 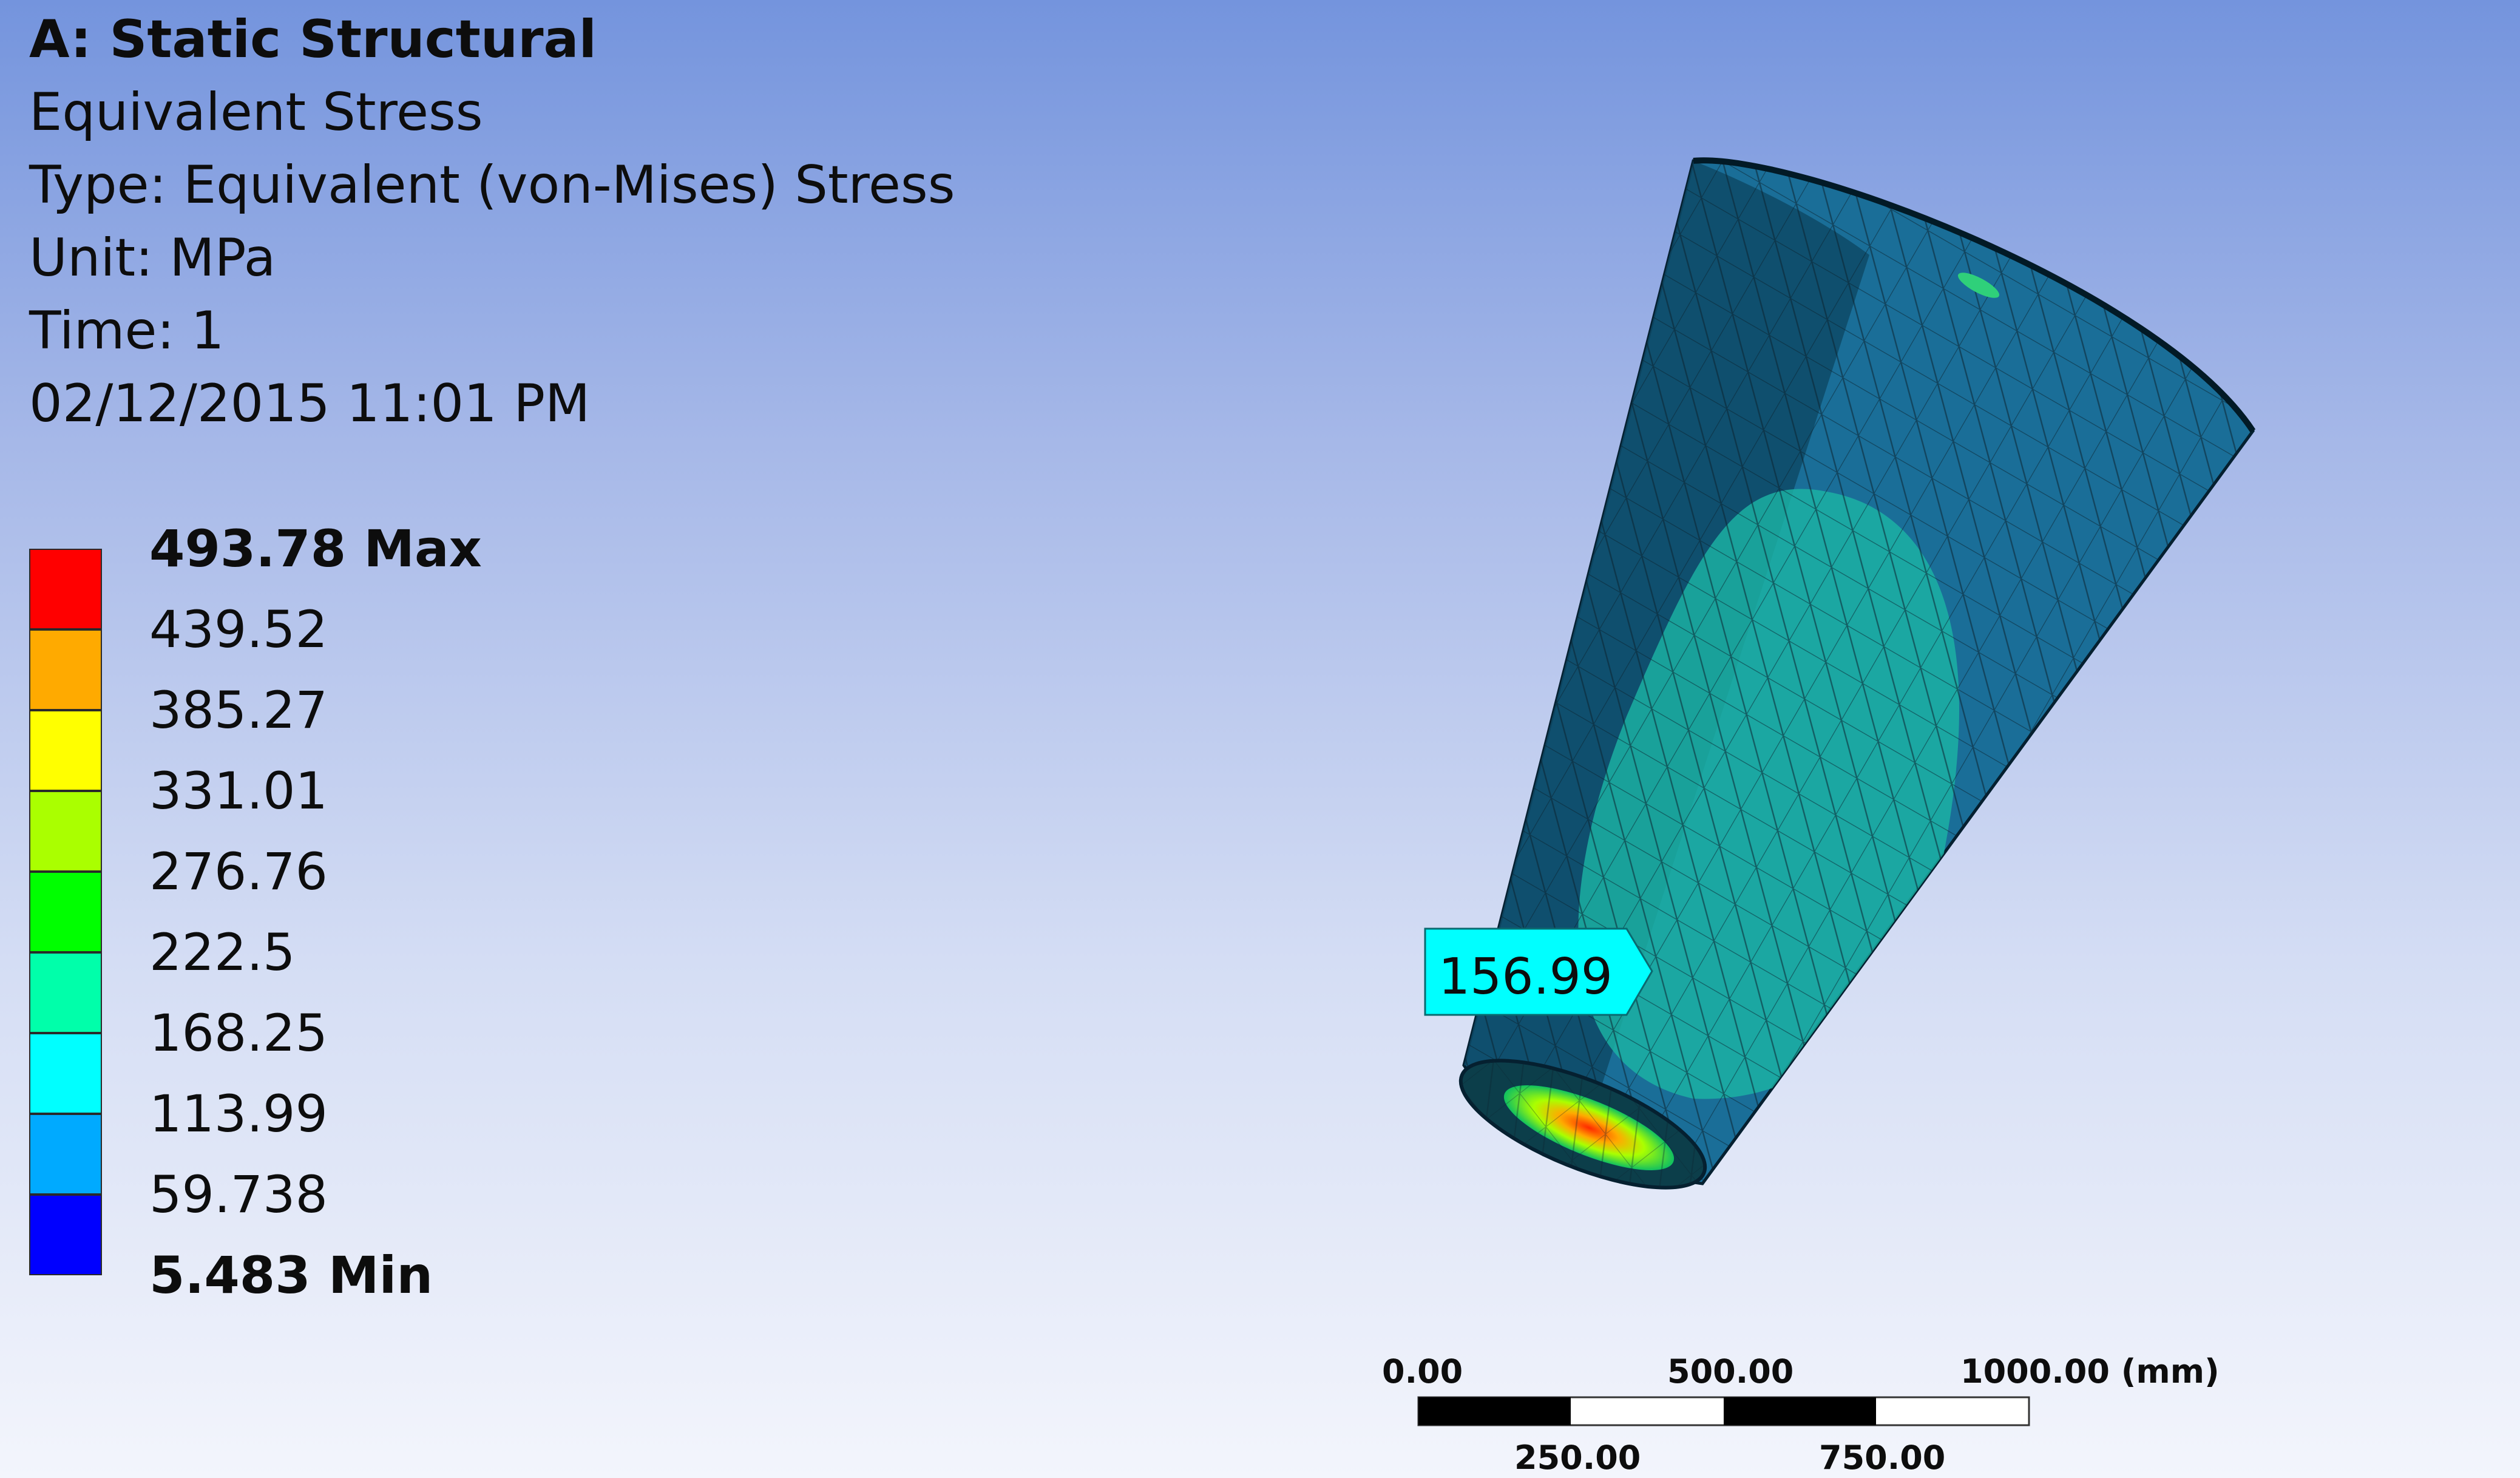 What do you see at coordinates (2090, 1371) in the screenshot?
I see `scale-label-1000: 1000.00 (mm)` at bounding box center [2090, 1371].